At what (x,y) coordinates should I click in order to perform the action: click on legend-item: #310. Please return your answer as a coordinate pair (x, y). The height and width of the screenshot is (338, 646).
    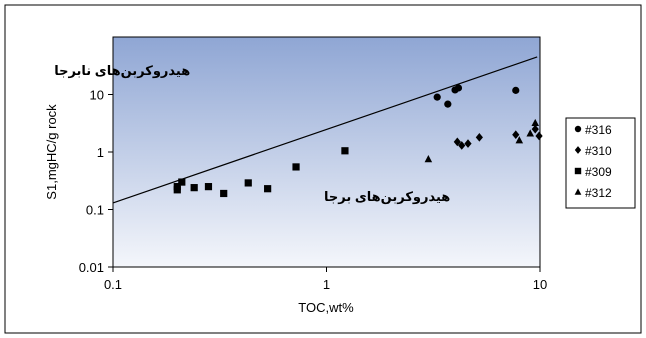
    Looking at the image, I should click on (593, 151).